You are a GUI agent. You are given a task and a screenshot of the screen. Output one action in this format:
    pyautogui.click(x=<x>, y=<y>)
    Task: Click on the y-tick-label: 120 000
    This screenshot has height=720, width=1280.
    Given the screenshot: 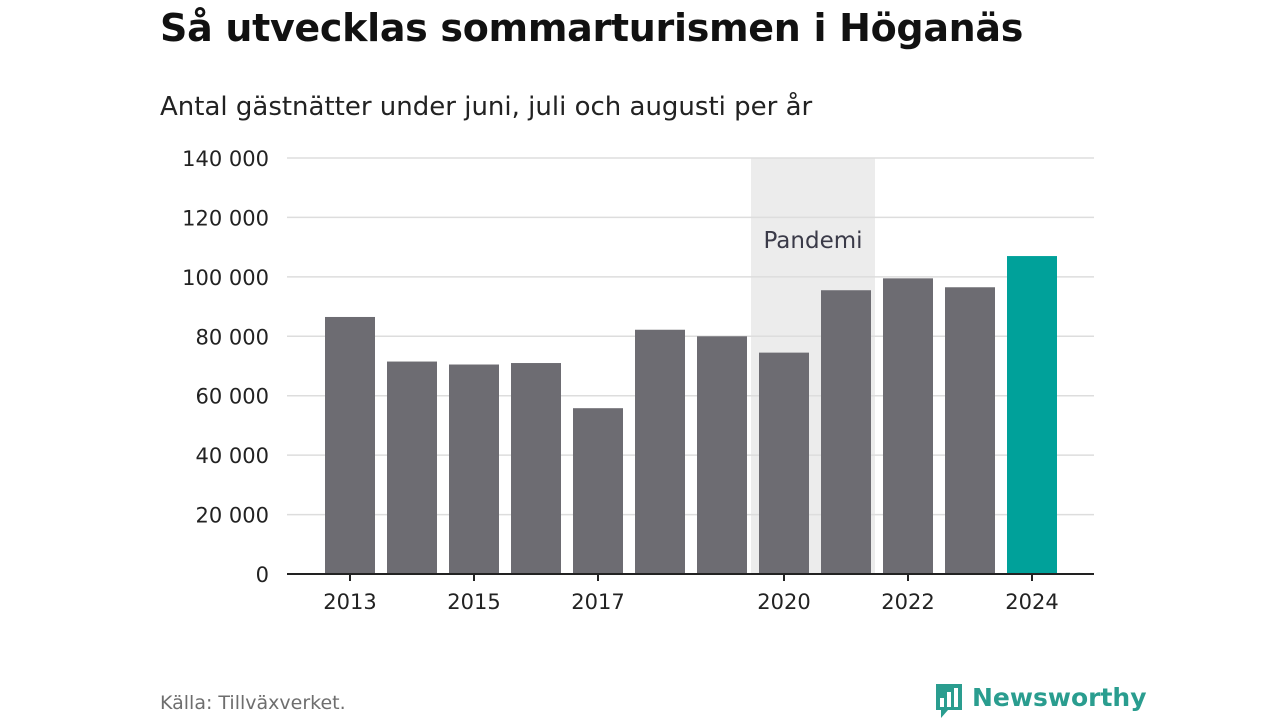 What is the action you would take?
    pyautogui.click(x=225, y=218)
    